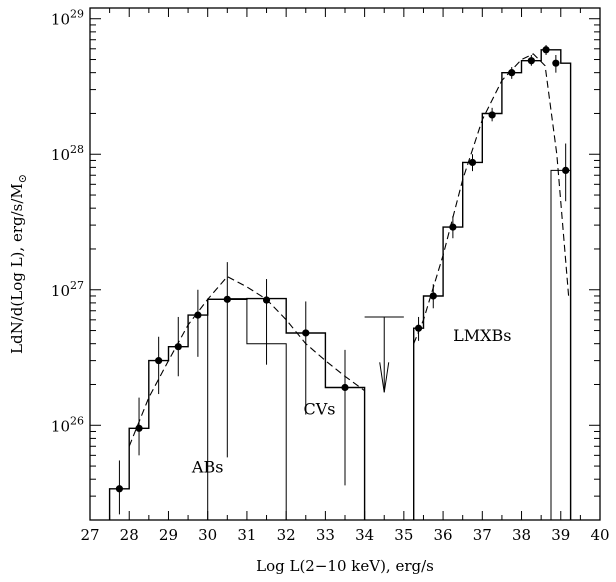 The height and width of the screenshot is (582, 616). I want to click on x-tick-labels: 27 28 29 30 31 32 33 34 35 36 37 38 39 40, so click(344, 535).